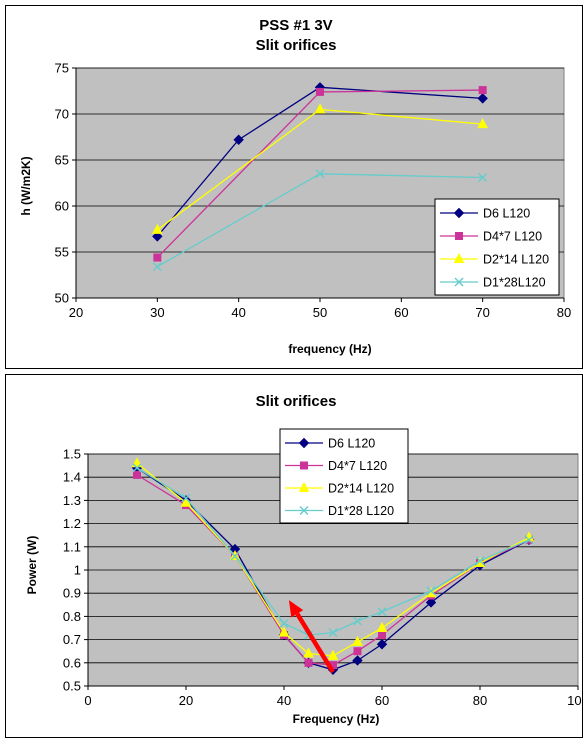 The image size is (587, 742). Describe the element at coordinates (336, 719) in the screenshot. I see `x-axis-label: Frequency (Hz)` at that location.